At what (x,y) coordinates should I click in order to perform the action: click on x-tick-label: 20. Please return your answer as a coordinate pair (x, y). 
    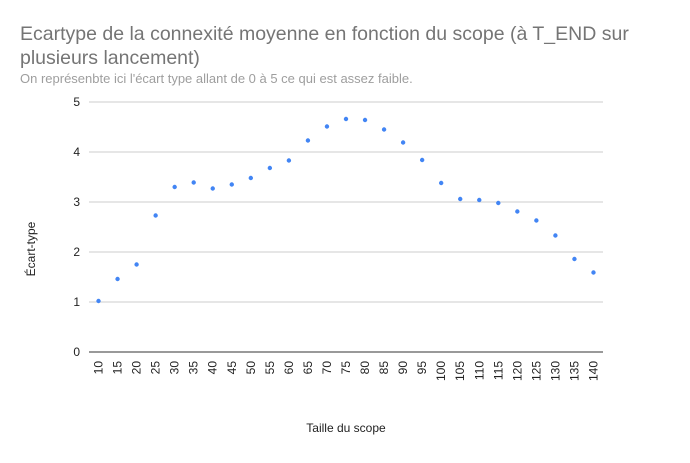
    Looking at the image, I should click on (137, 368).